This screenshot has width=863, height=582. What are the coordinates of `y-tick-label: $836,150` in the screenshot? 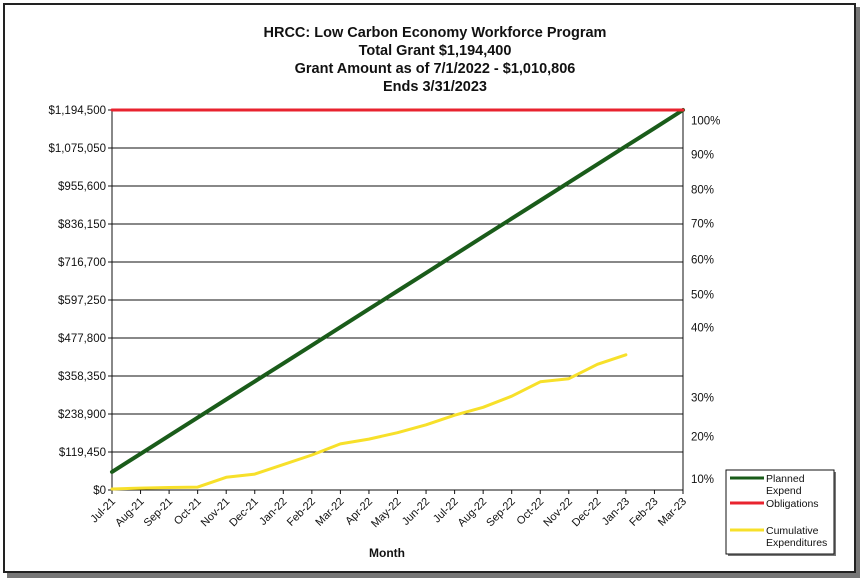 It's located at (82, 225).